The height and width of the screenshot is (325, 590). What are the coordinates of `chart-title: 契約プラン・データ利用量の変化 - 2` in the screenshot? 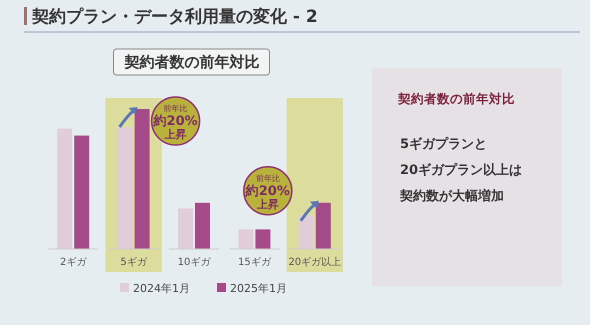 It's located at (174, 17).